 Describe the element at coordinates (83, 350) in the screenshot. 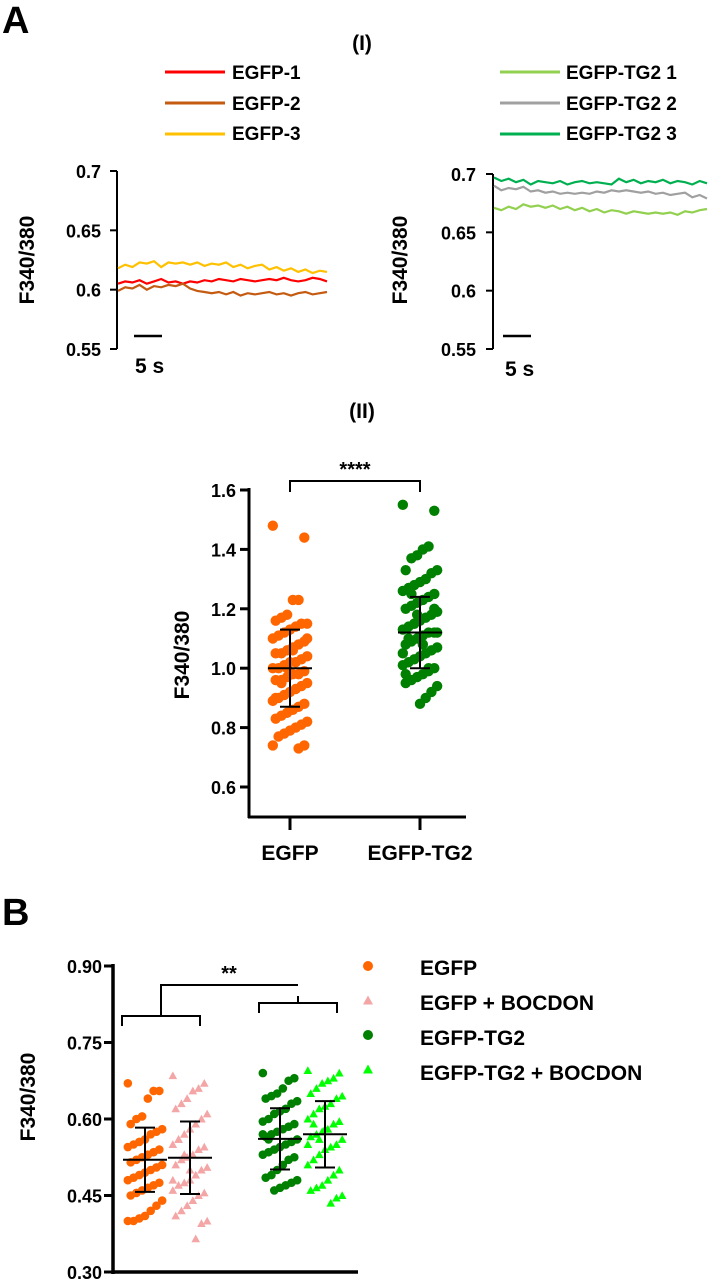

I see `trace_egfp-y-tick-label: 0.55` at that location.